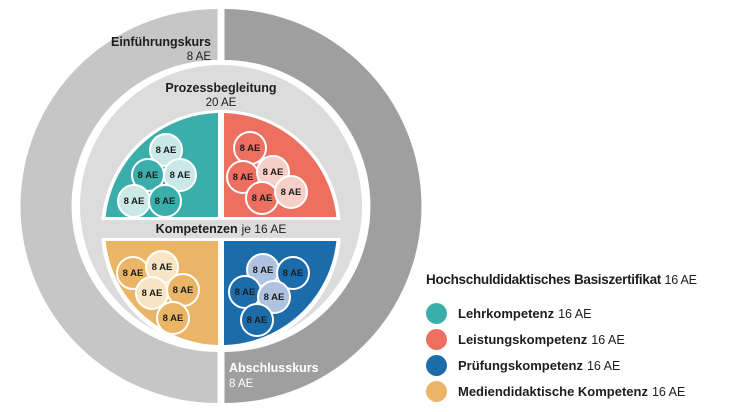 The width and height of the screenshot is (740, 412). I want to click on legend-item-mediendidaktische-kompetenz: Mediendidaktische Kompetenz 16 AE, so click(583, 391).